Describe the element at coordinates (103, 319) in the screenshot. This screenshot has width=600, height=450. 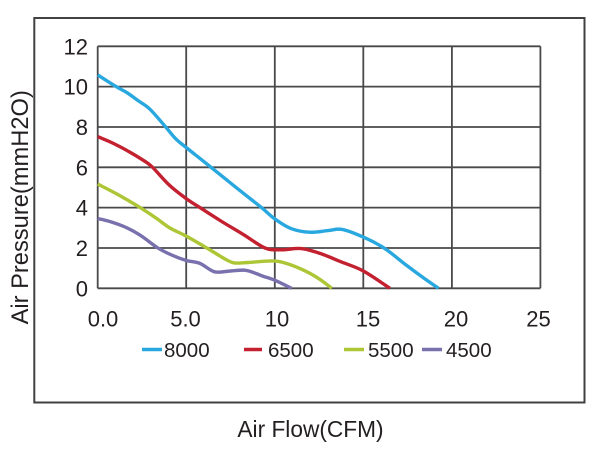
I see `svg-text: 0.0` at that location.